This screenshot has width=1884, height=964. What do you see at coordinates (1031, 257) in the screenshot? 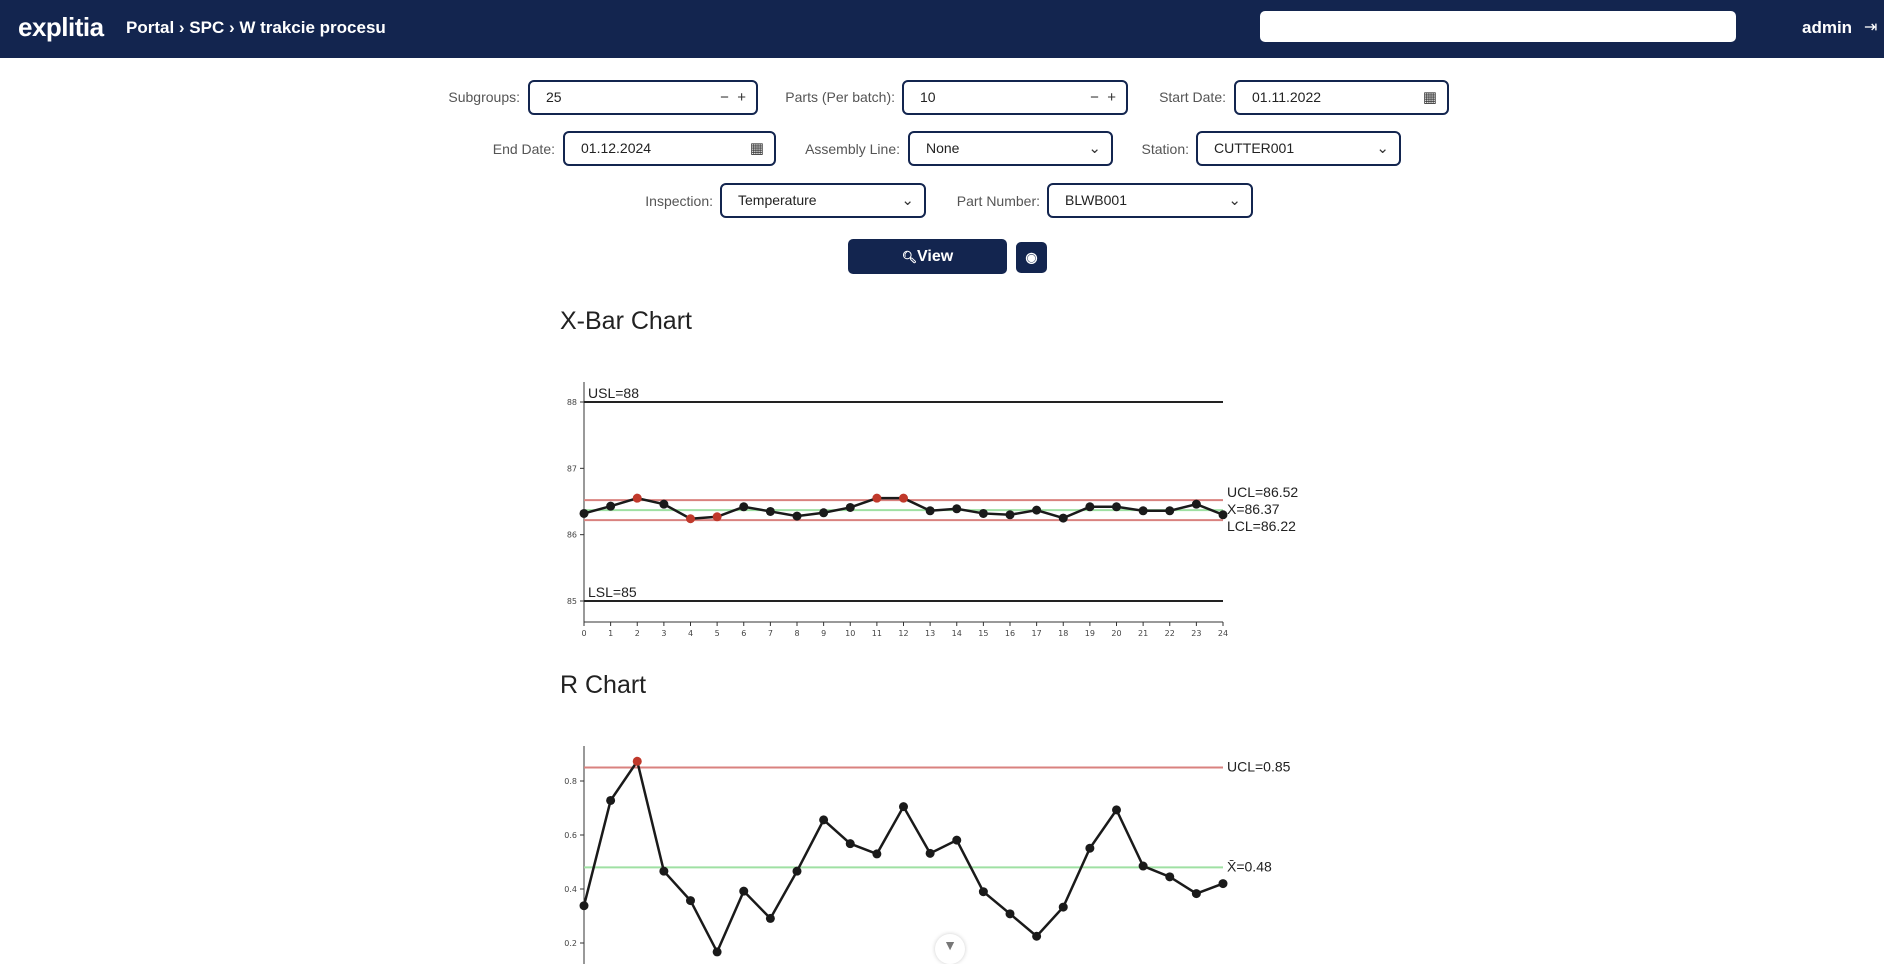
I see `preview-button: ◉` at bounding box center [1031, 257].